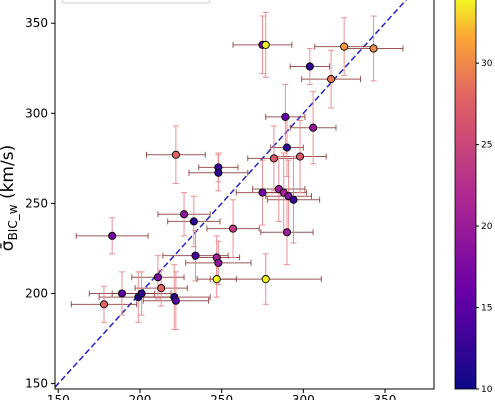  I want to click on legend-box, so click(136, 2).